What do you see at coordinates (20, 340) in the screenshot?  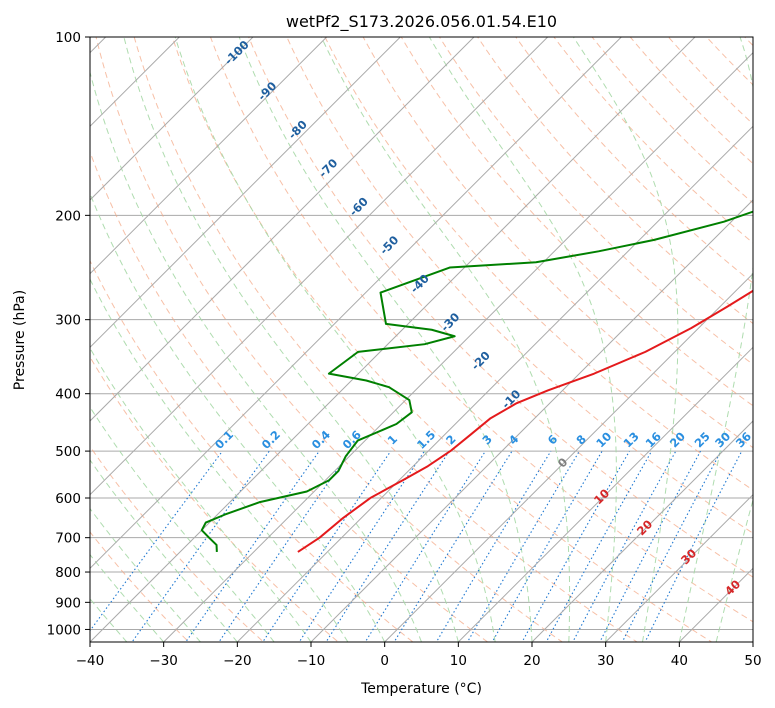 I see `y-axis-title: Pressure (hPa)` at bounding box center [20, 340].